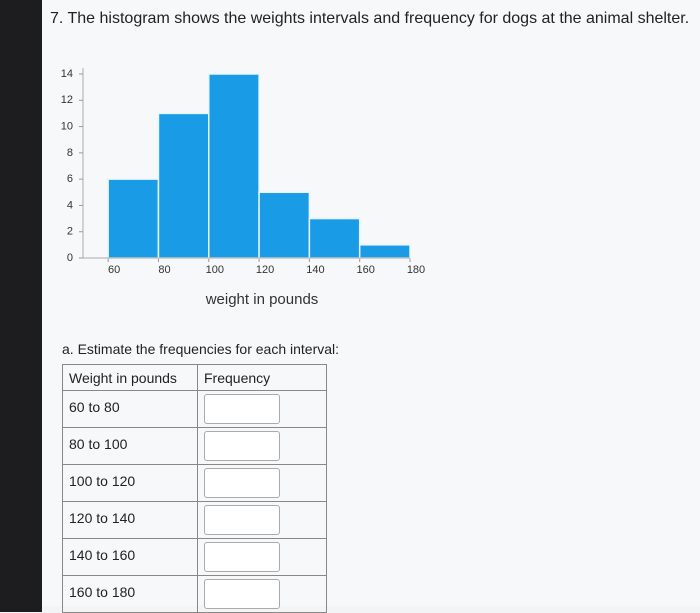  I want to click on table-row: 100 to 120, so click(194, 483).